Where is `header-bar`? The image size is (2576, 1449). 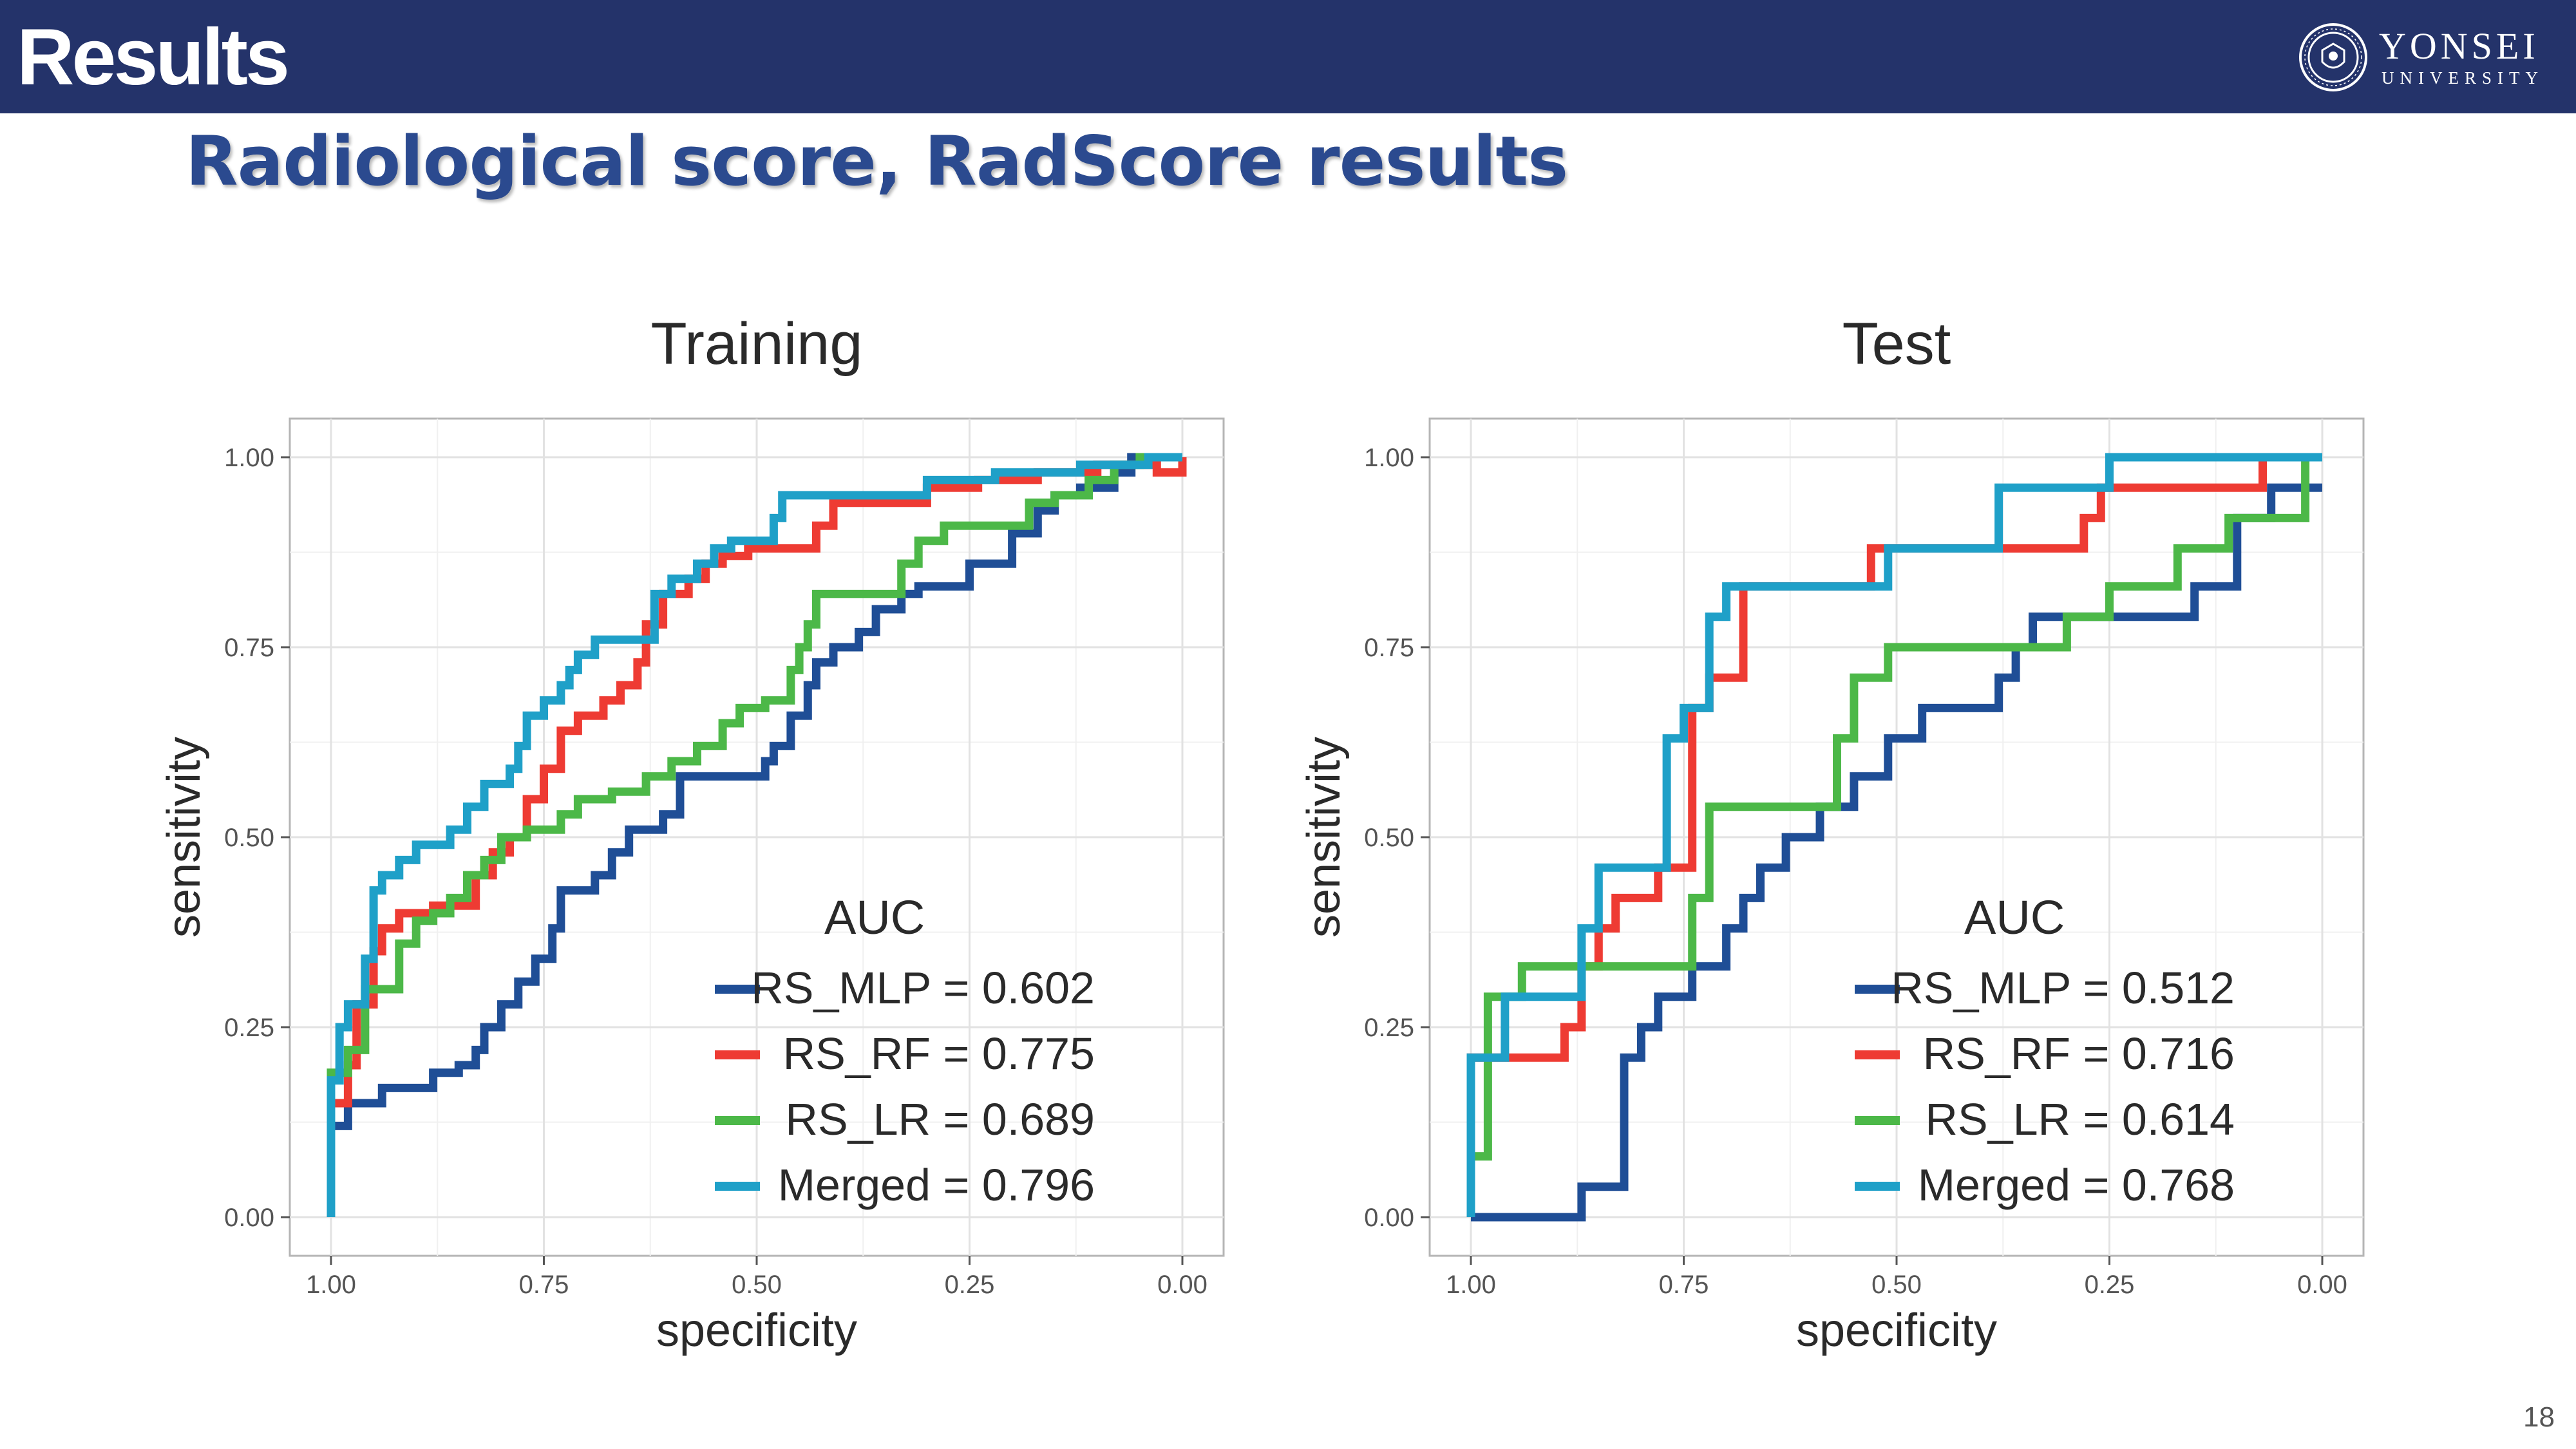
header-bar is located at coordinates (1288, 56).